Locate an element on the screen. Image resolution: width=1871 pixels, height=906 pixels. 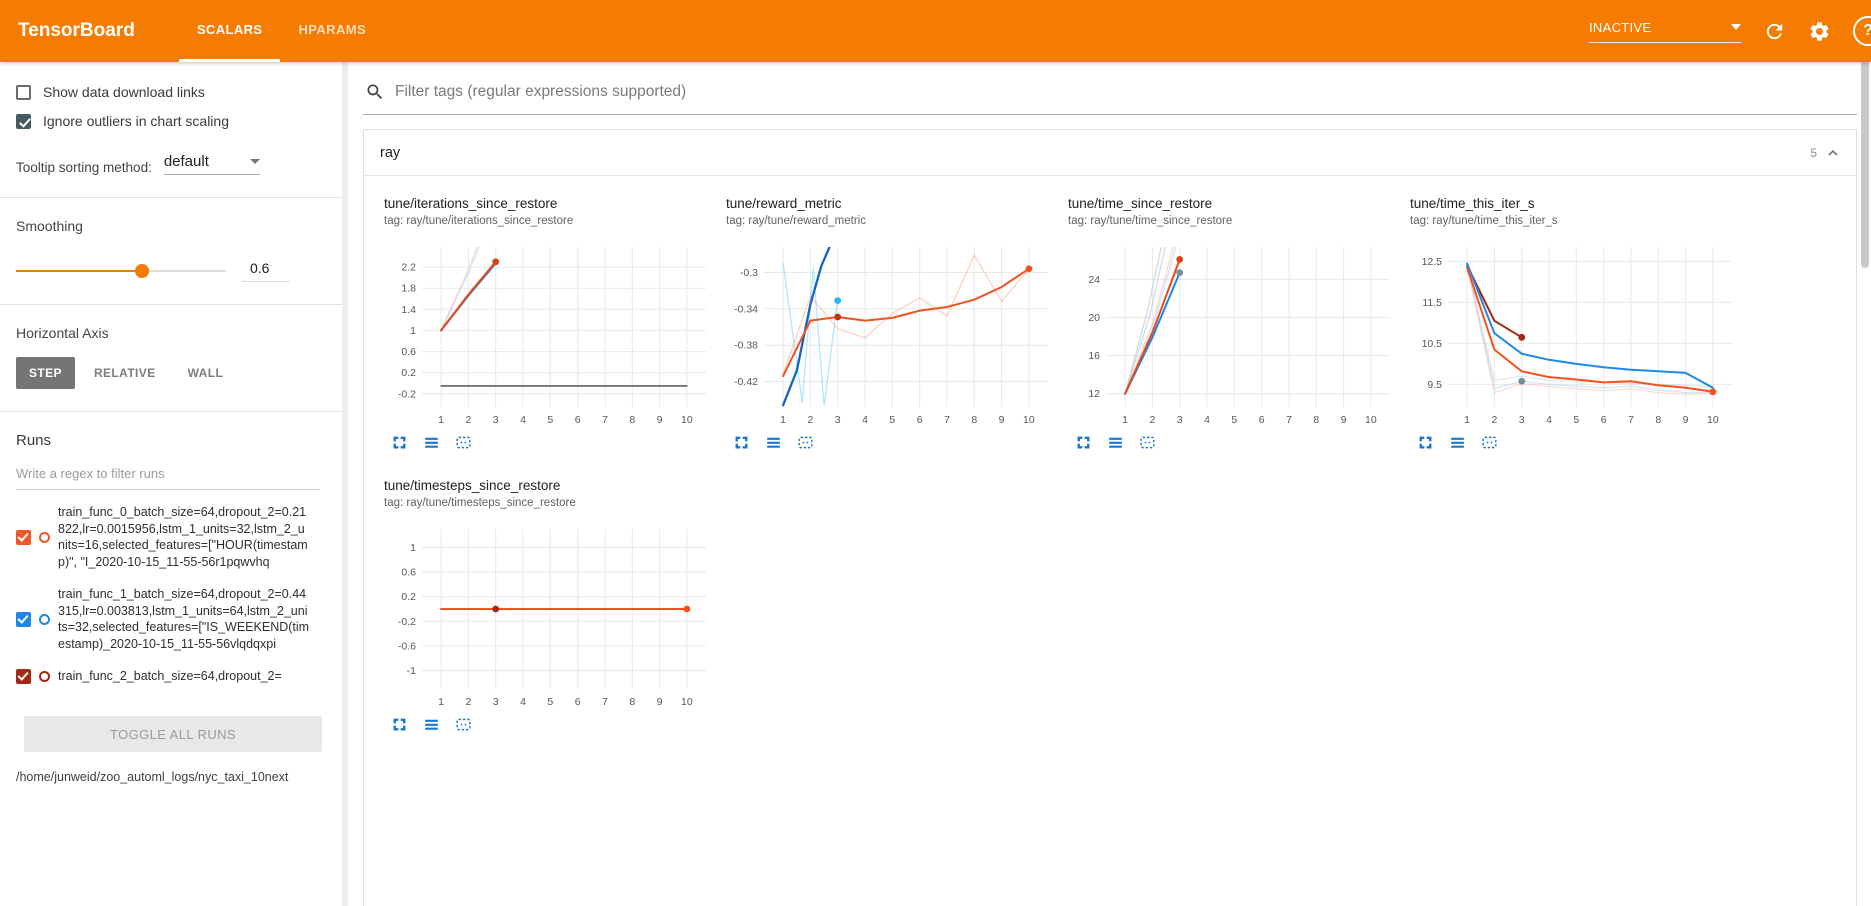
reload-status-select: INACTIVE is located at coordinates (1665, 31).